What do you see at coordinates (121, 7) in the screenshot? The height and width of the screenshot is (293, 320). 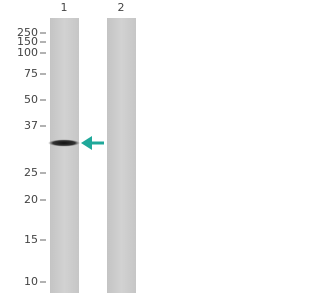 I see `lane-label: 2` at bounding box center [121, 7].